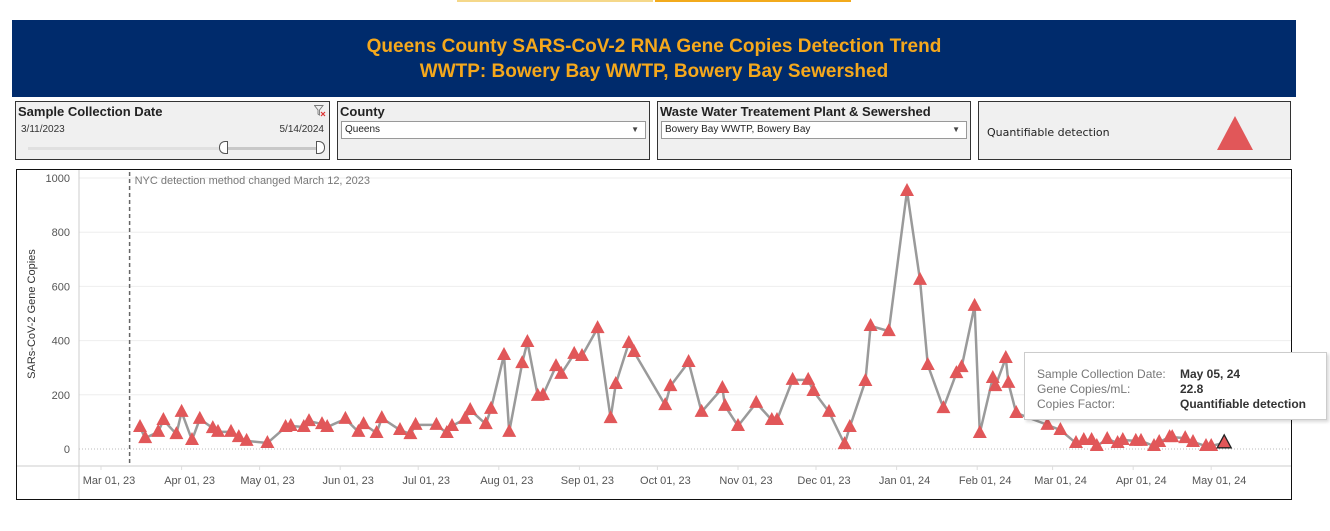 This screenshot has height=531, width=1330. Describe the element at coordinates (362, 111) in the screenshot. I see `county-filter-title: County` at that location.